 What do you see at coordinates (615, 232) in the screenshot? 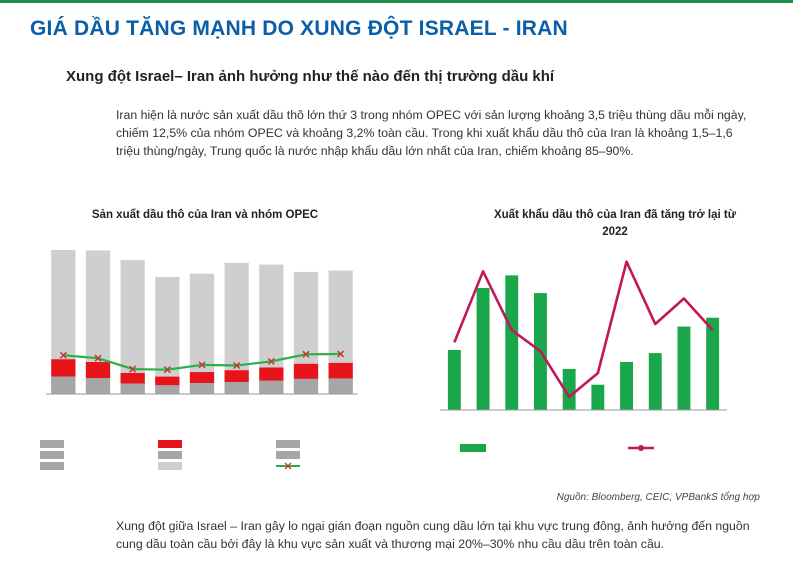
I see `chart2-title-line2: 2022` at bounding box center [615, 232].